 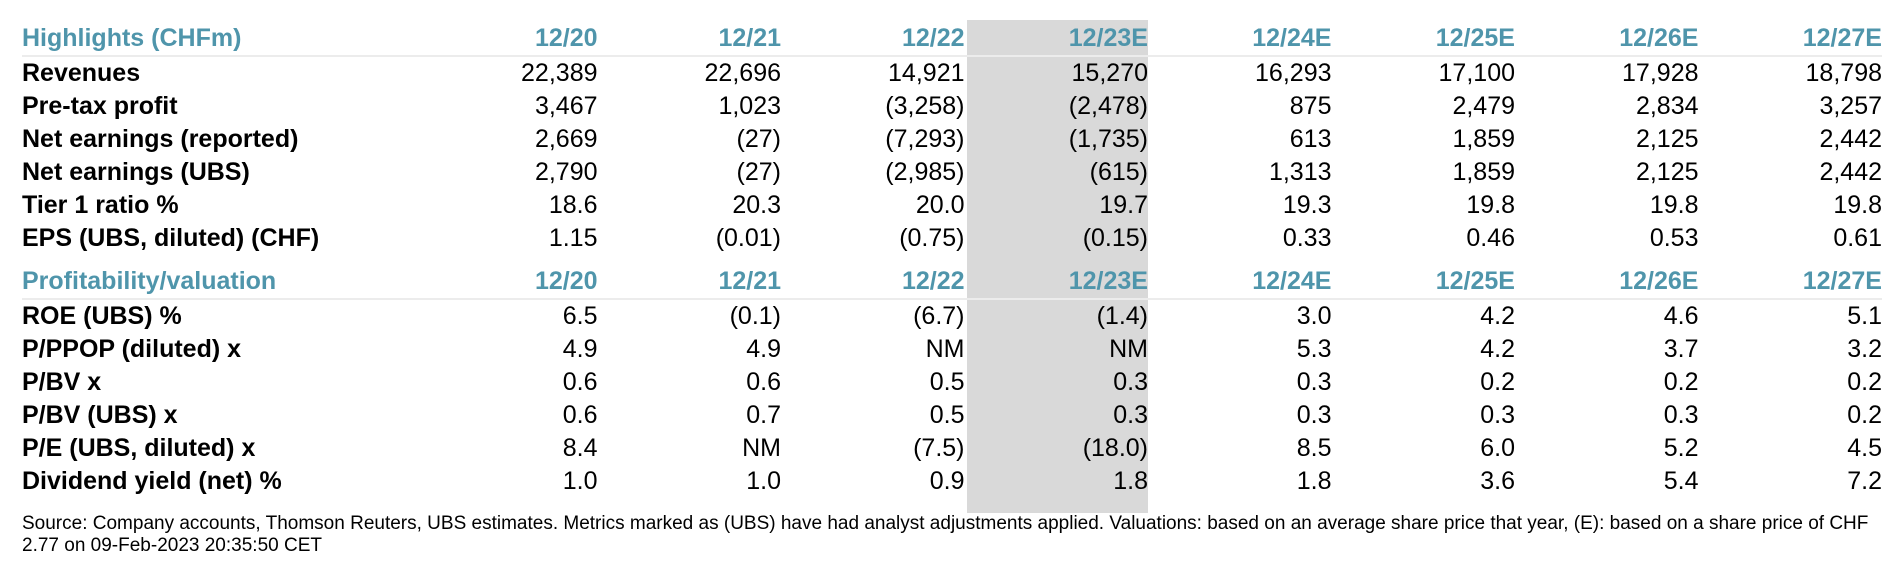 What do you see at coordinates (749, 106) in the screenshot?
I see `table-cell: 1,023` at bounding box center [749, 106].